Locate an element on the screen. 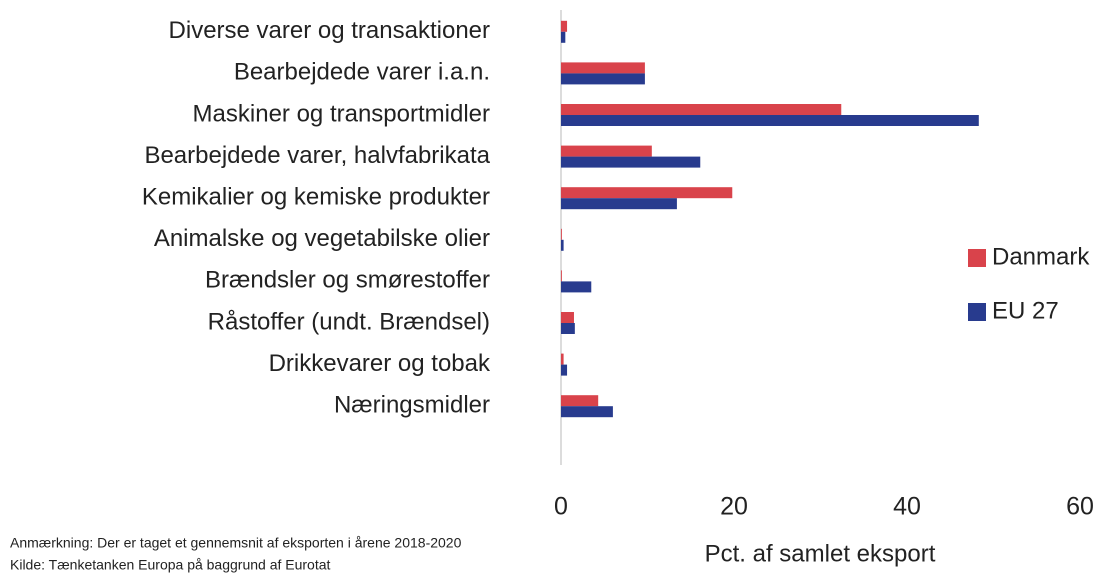  legend-label: Danmark is located at coordinates (1041, 256).